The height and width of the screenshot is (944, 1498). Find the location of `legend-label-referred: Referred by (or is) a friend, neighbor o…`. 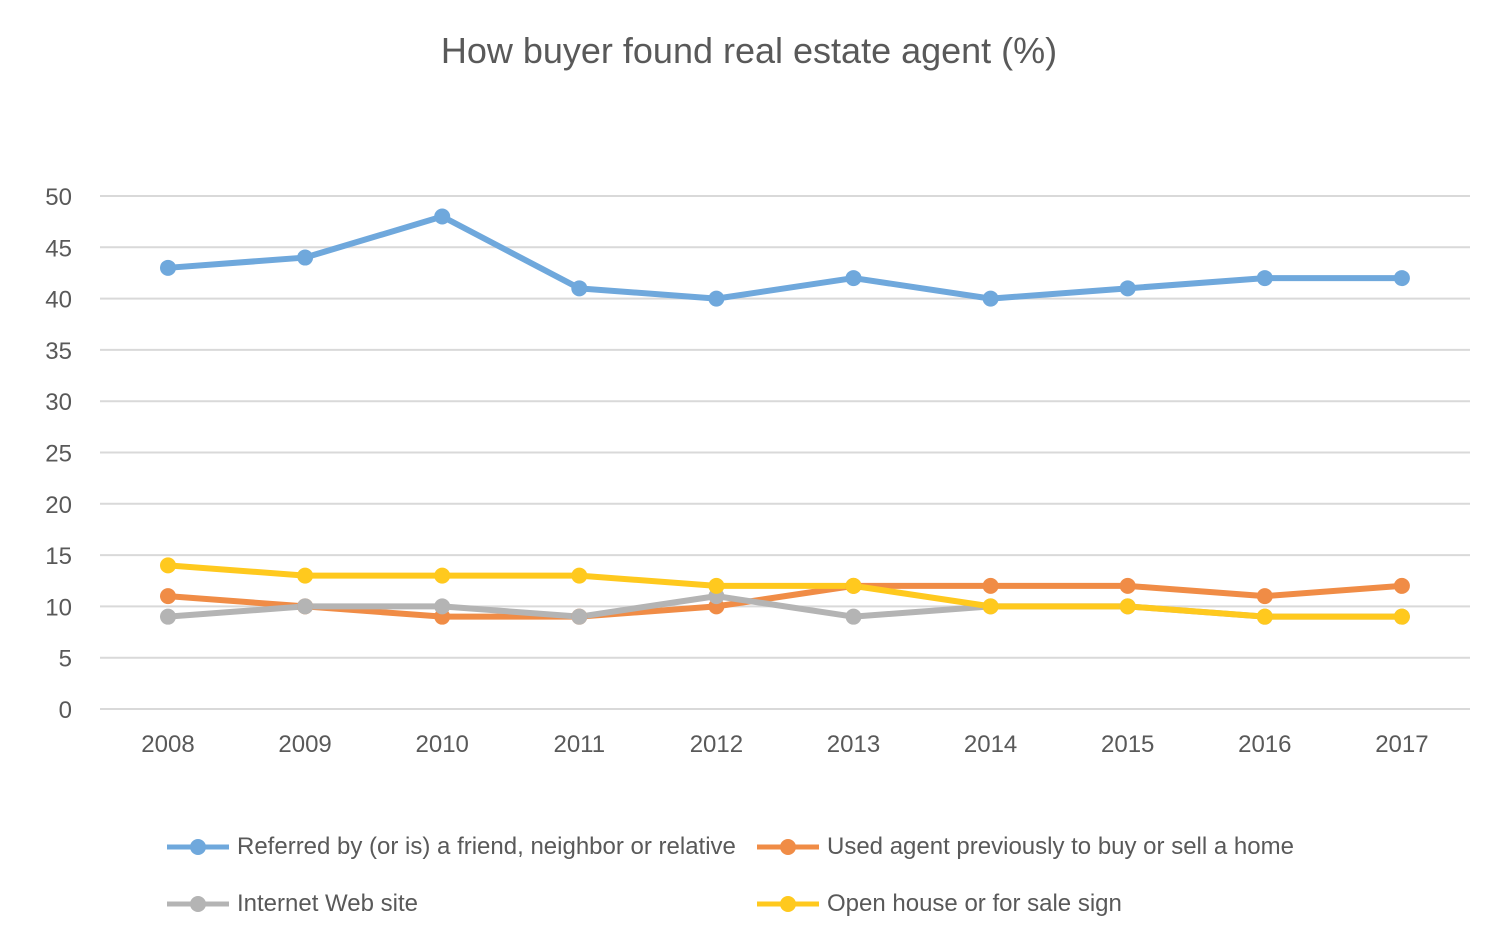

legend-label-referred: Referred by (or is) a friend, neighbor o… is located at coordinates (486, 846).